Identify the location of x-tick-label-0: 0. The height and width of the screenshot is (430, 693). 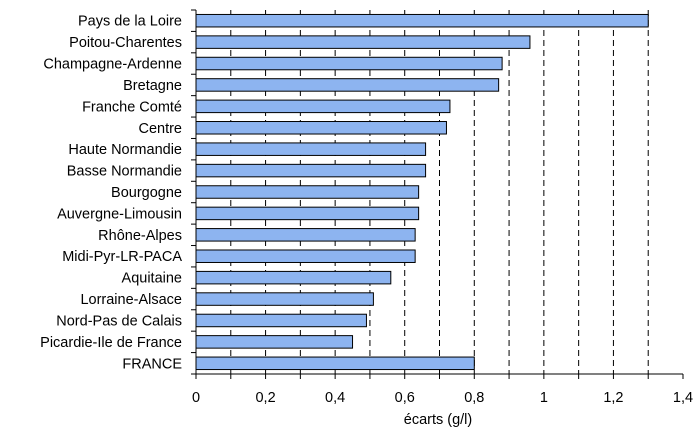
(196, 398).